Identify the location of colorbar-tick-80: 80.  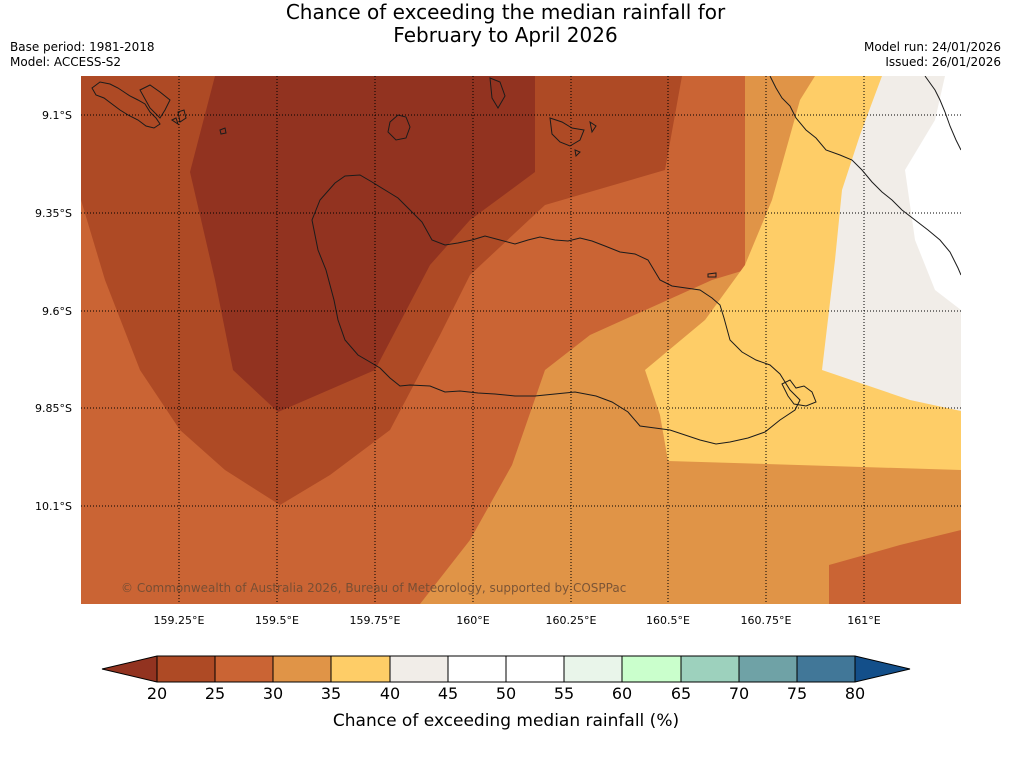
(855, 693).